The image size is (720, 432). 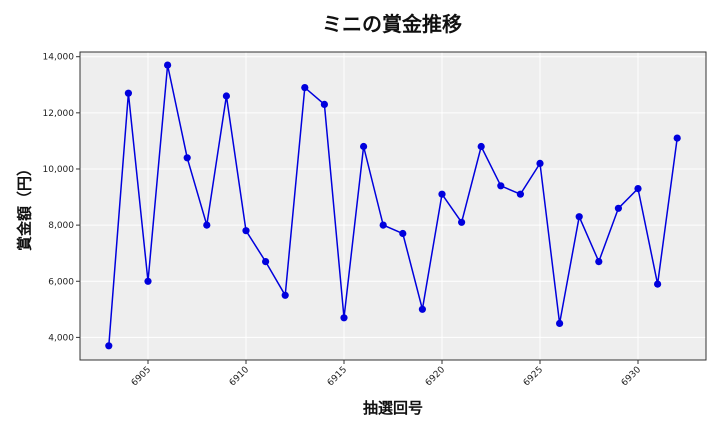 I want to click on x-tick-label: 6905, so click(x=141, y=376).